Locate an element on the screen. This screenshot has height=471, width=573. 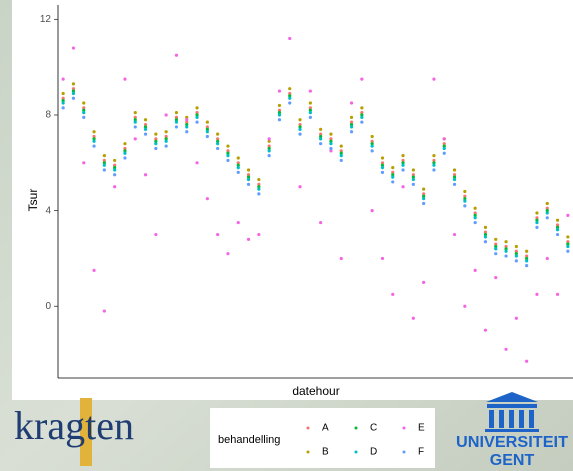
legend-label: D is located at coordinates (373, 452).